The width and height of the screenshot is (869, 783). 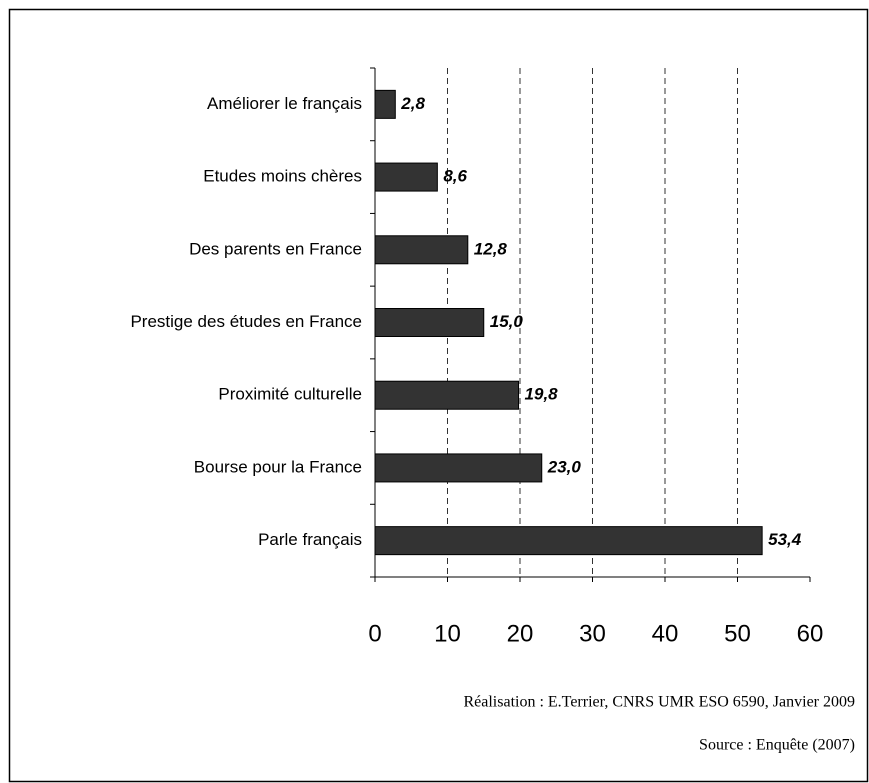 What do you see at coordinates (246, 321) in the screenshot?
I see `y-tick-label: Prestige des études en France` at bounding box center [246, 321].